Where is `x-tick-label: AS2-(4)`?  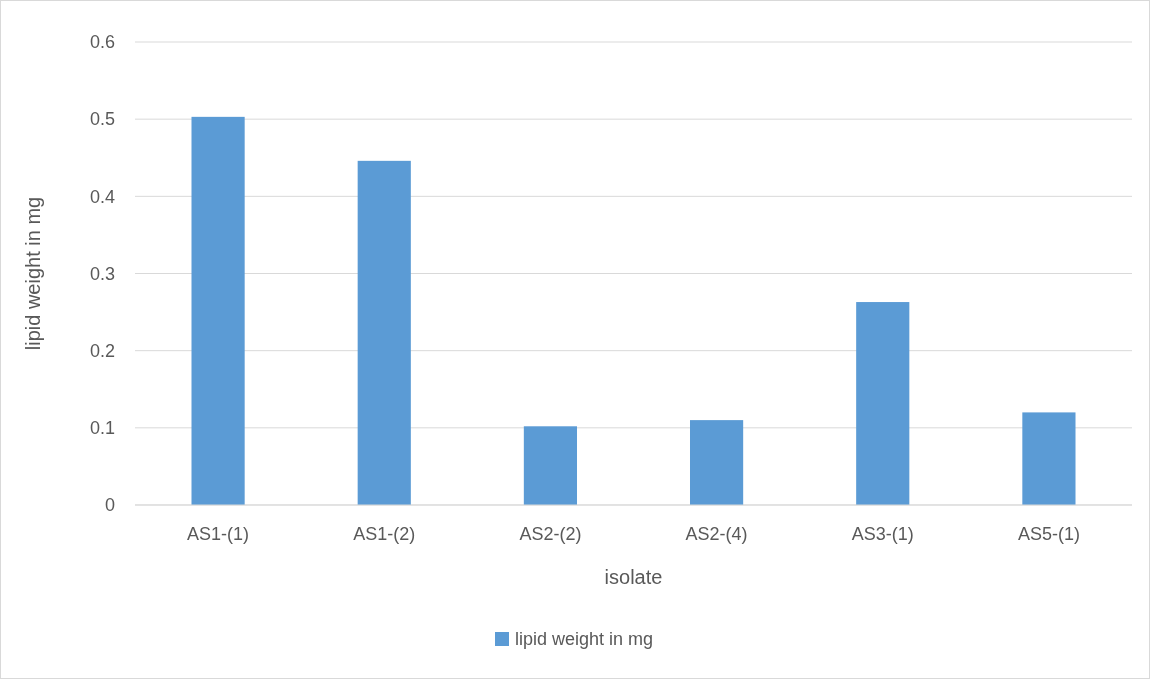 x-tick-label: AS2-(4) is located at coordinates (716, 534).